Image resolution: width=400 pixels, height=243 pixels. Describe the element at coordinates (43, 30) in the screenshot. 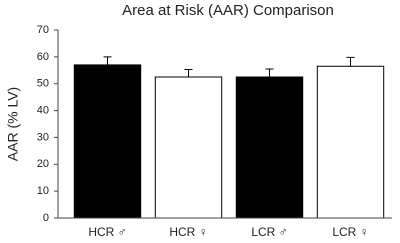

I see `y-tick-label: 70` at that location.